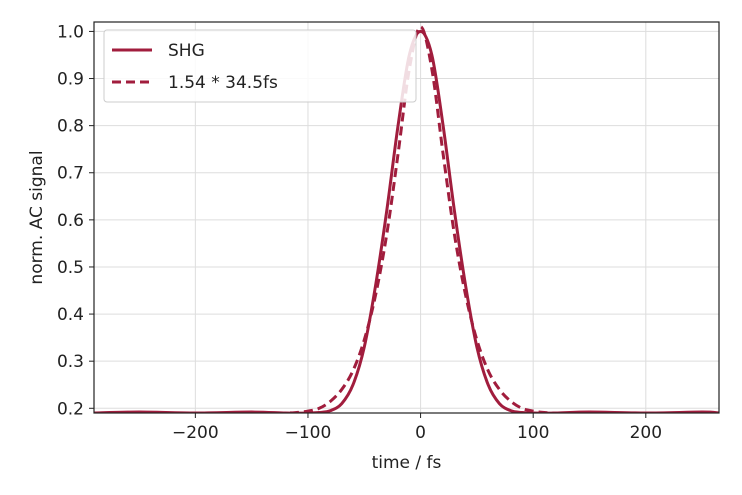 The image size is (742, 495). Describe the element at coordinates (70, 268) in the screenshot. I see `y-tick-label-3: 0.5` at that location.